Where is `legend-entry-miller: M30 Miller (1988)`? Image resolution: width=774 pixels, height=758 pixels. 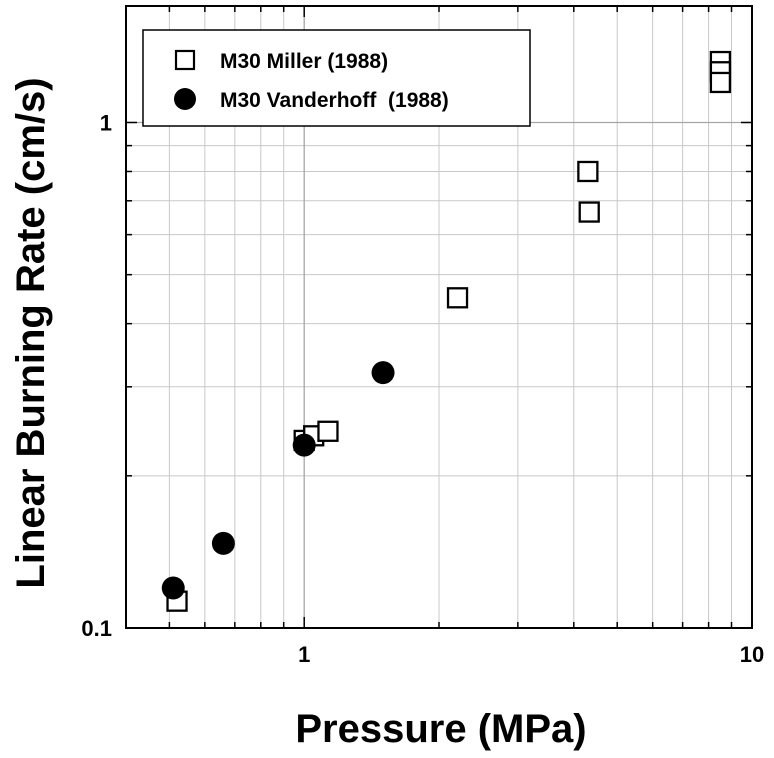
legend-entry-miller: M30 Miller (1988) is located at coordinates (304, 61).